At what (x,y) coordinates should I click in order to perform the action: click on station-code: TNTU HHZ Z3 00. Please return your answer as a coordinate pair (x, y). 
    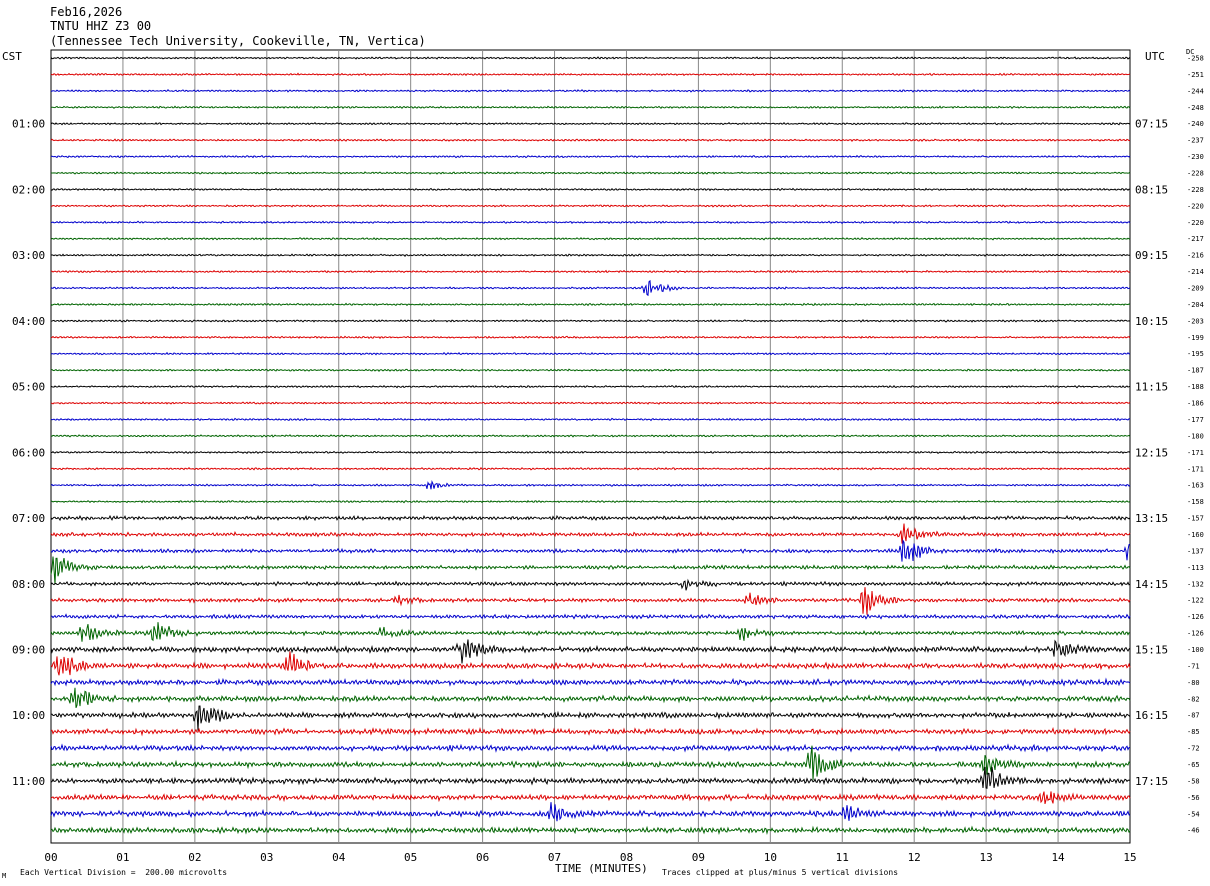
    Looking at the image, I should click on (101, 26).